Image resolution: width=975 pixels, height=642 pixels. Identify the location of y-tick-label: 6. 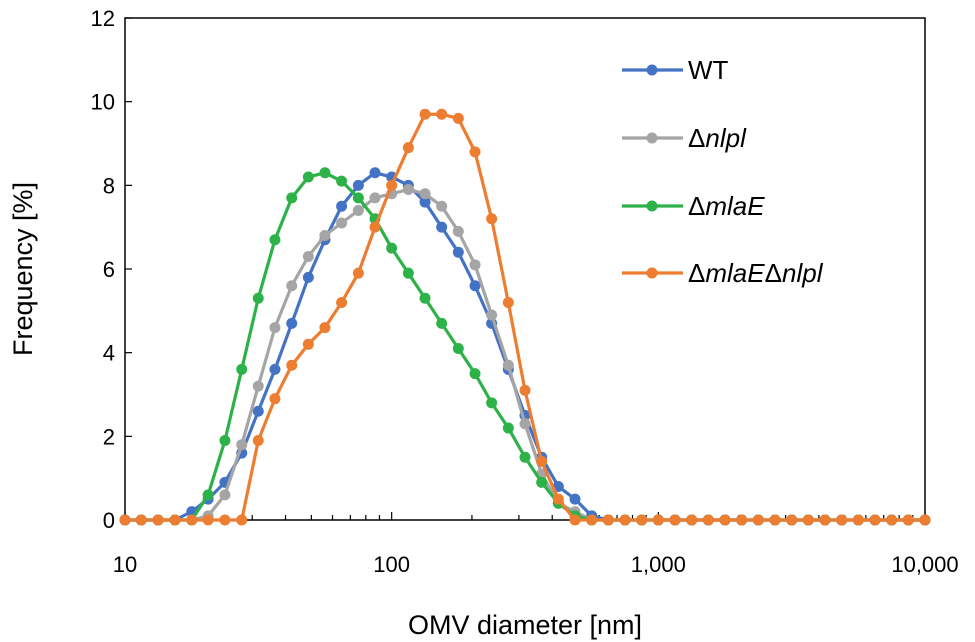
(109, 269).